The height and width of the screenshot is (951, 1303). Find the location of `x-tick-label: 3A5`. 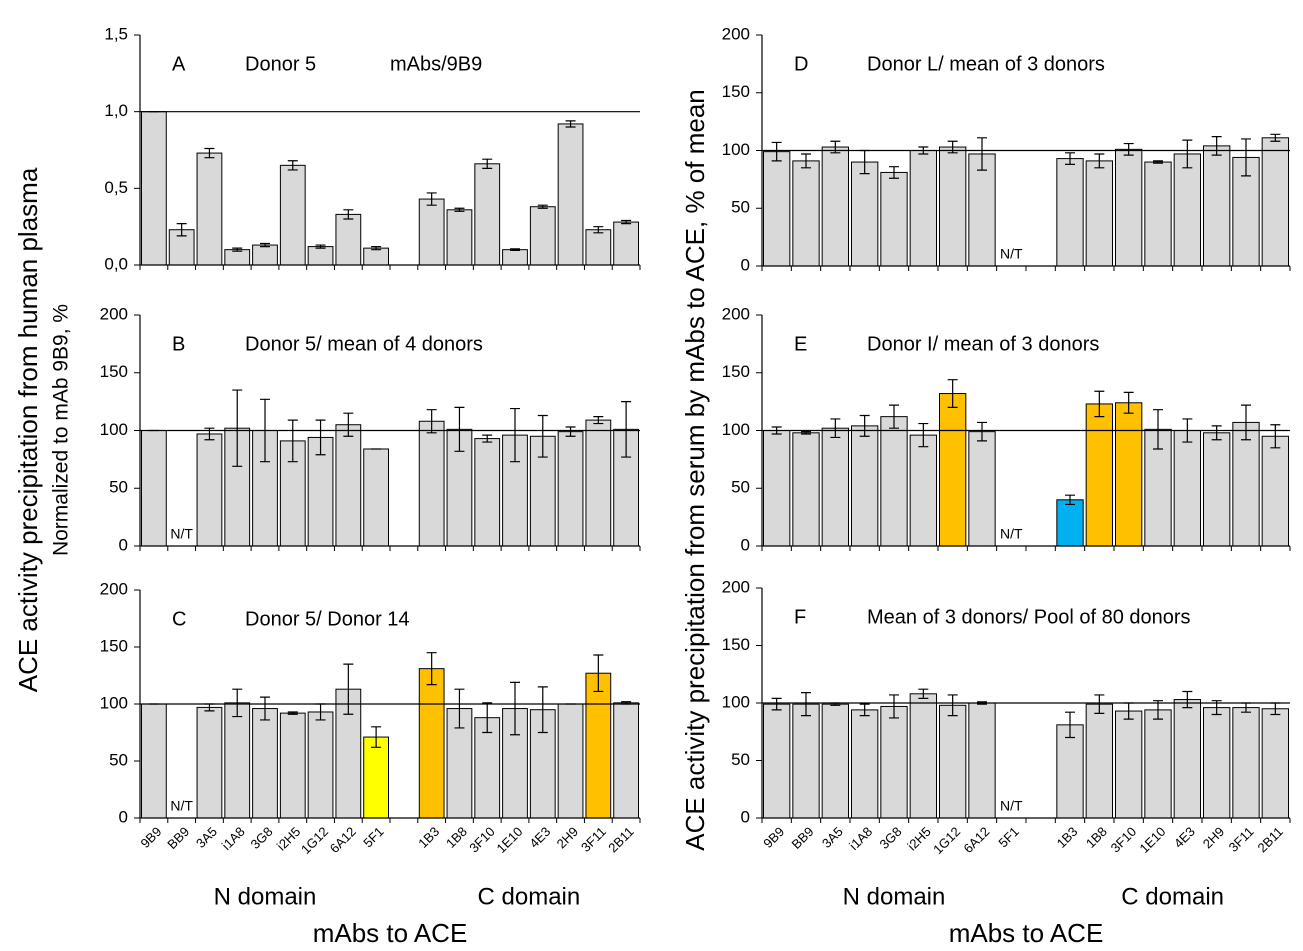

x-tick-label: 3A5 is located at coordinates (832, 837).